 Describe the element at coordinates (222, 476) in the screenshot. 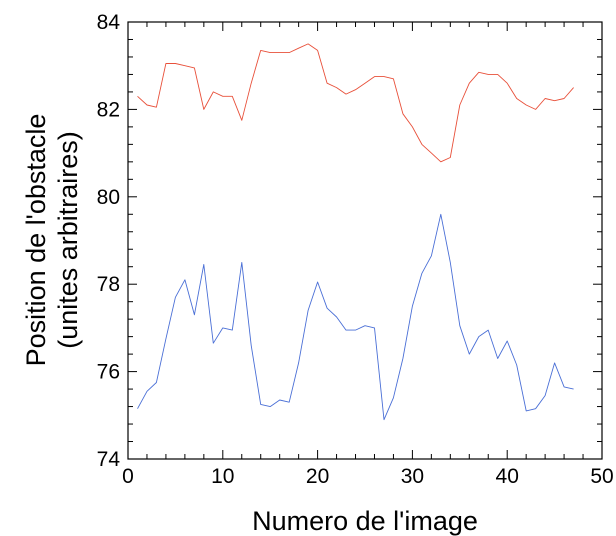

I see `x-tick-label: 10` at that location.